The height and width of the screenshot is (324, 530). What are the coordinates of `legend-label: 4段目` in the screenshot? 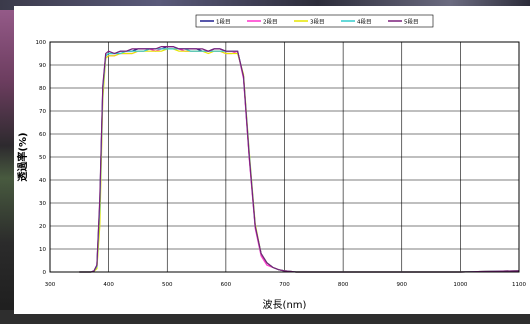 It's located at (364, 22).